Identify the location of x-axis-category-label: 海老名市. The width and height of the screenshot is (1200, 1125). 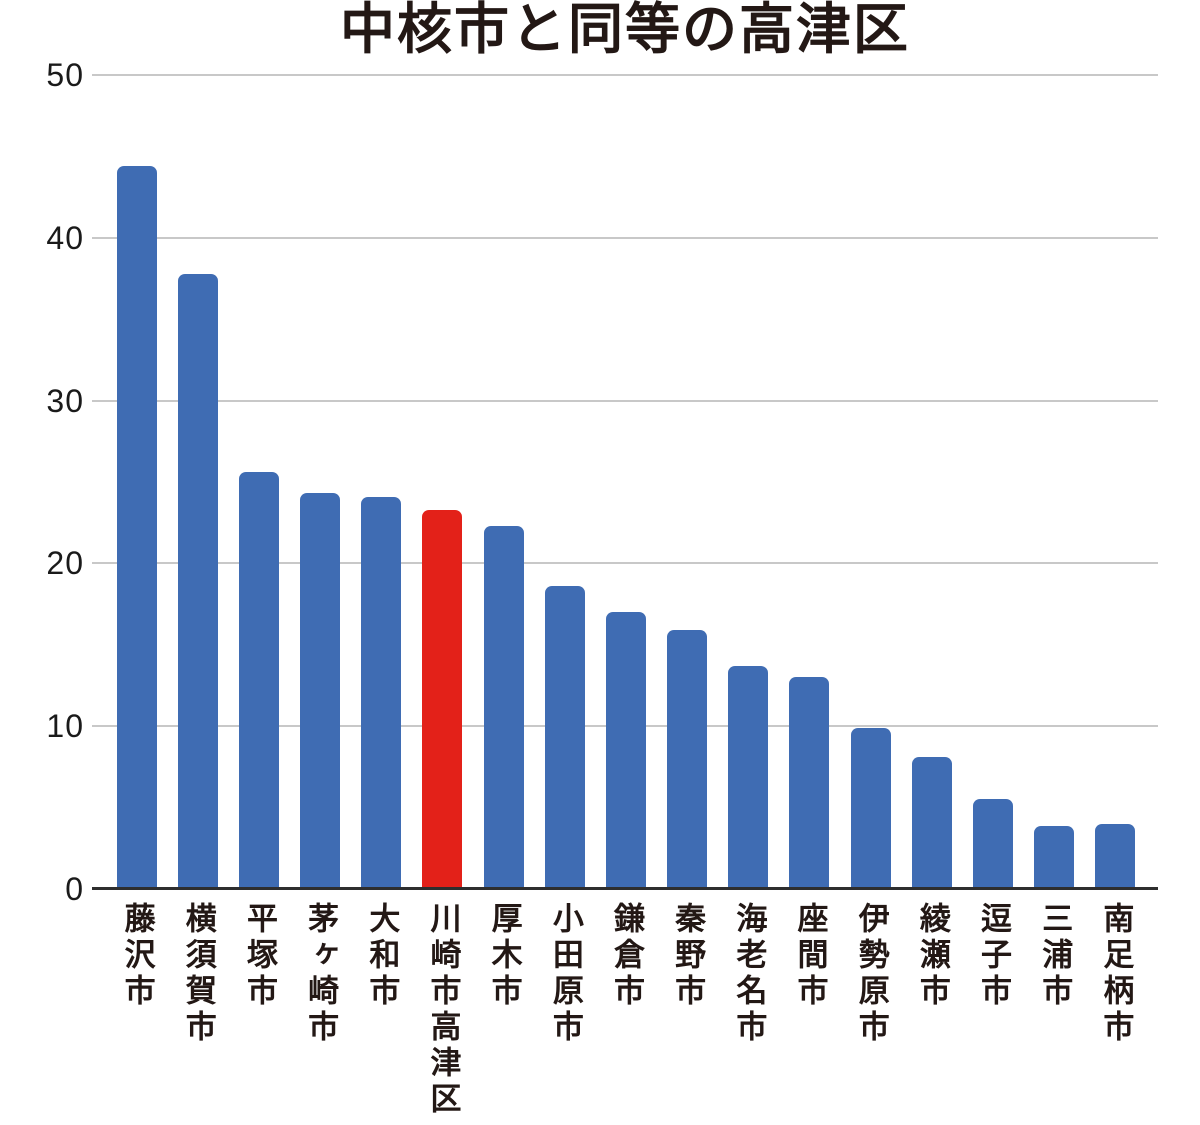
(749, 974).